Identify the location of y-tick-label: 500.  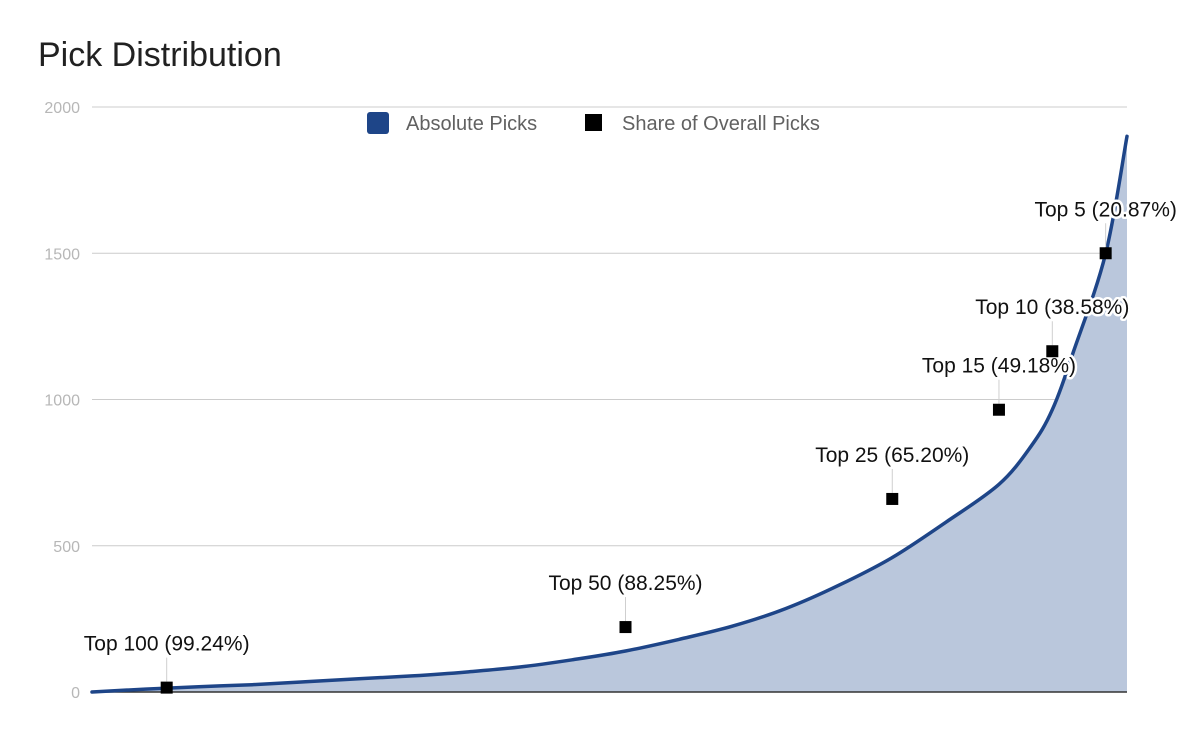
(66, 547).